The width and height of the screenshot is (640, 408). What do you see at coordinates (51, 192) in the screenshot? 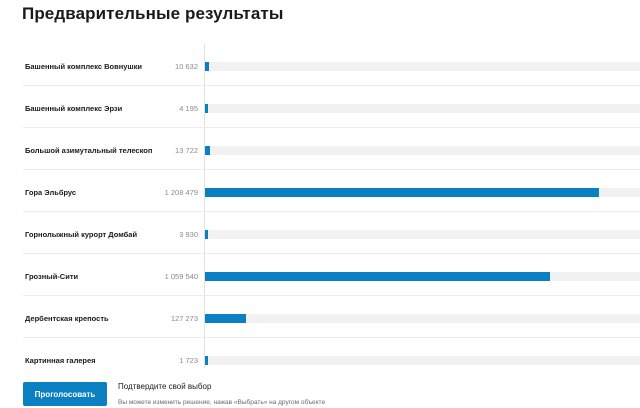
I see `result-name: Гора Эльбрус` at bounding box center [51, 192].